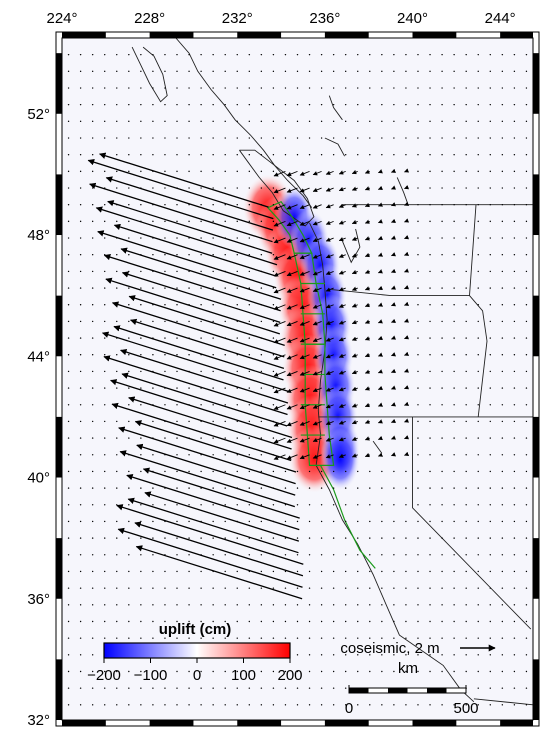  Describe the element at coordinates (349, 708) in the screenshot. I see `scalebar-start-label: 0` at that location.